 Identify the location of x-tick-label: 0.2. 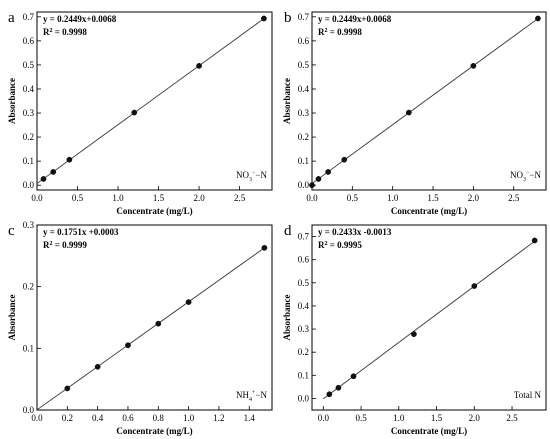
(67, 418).